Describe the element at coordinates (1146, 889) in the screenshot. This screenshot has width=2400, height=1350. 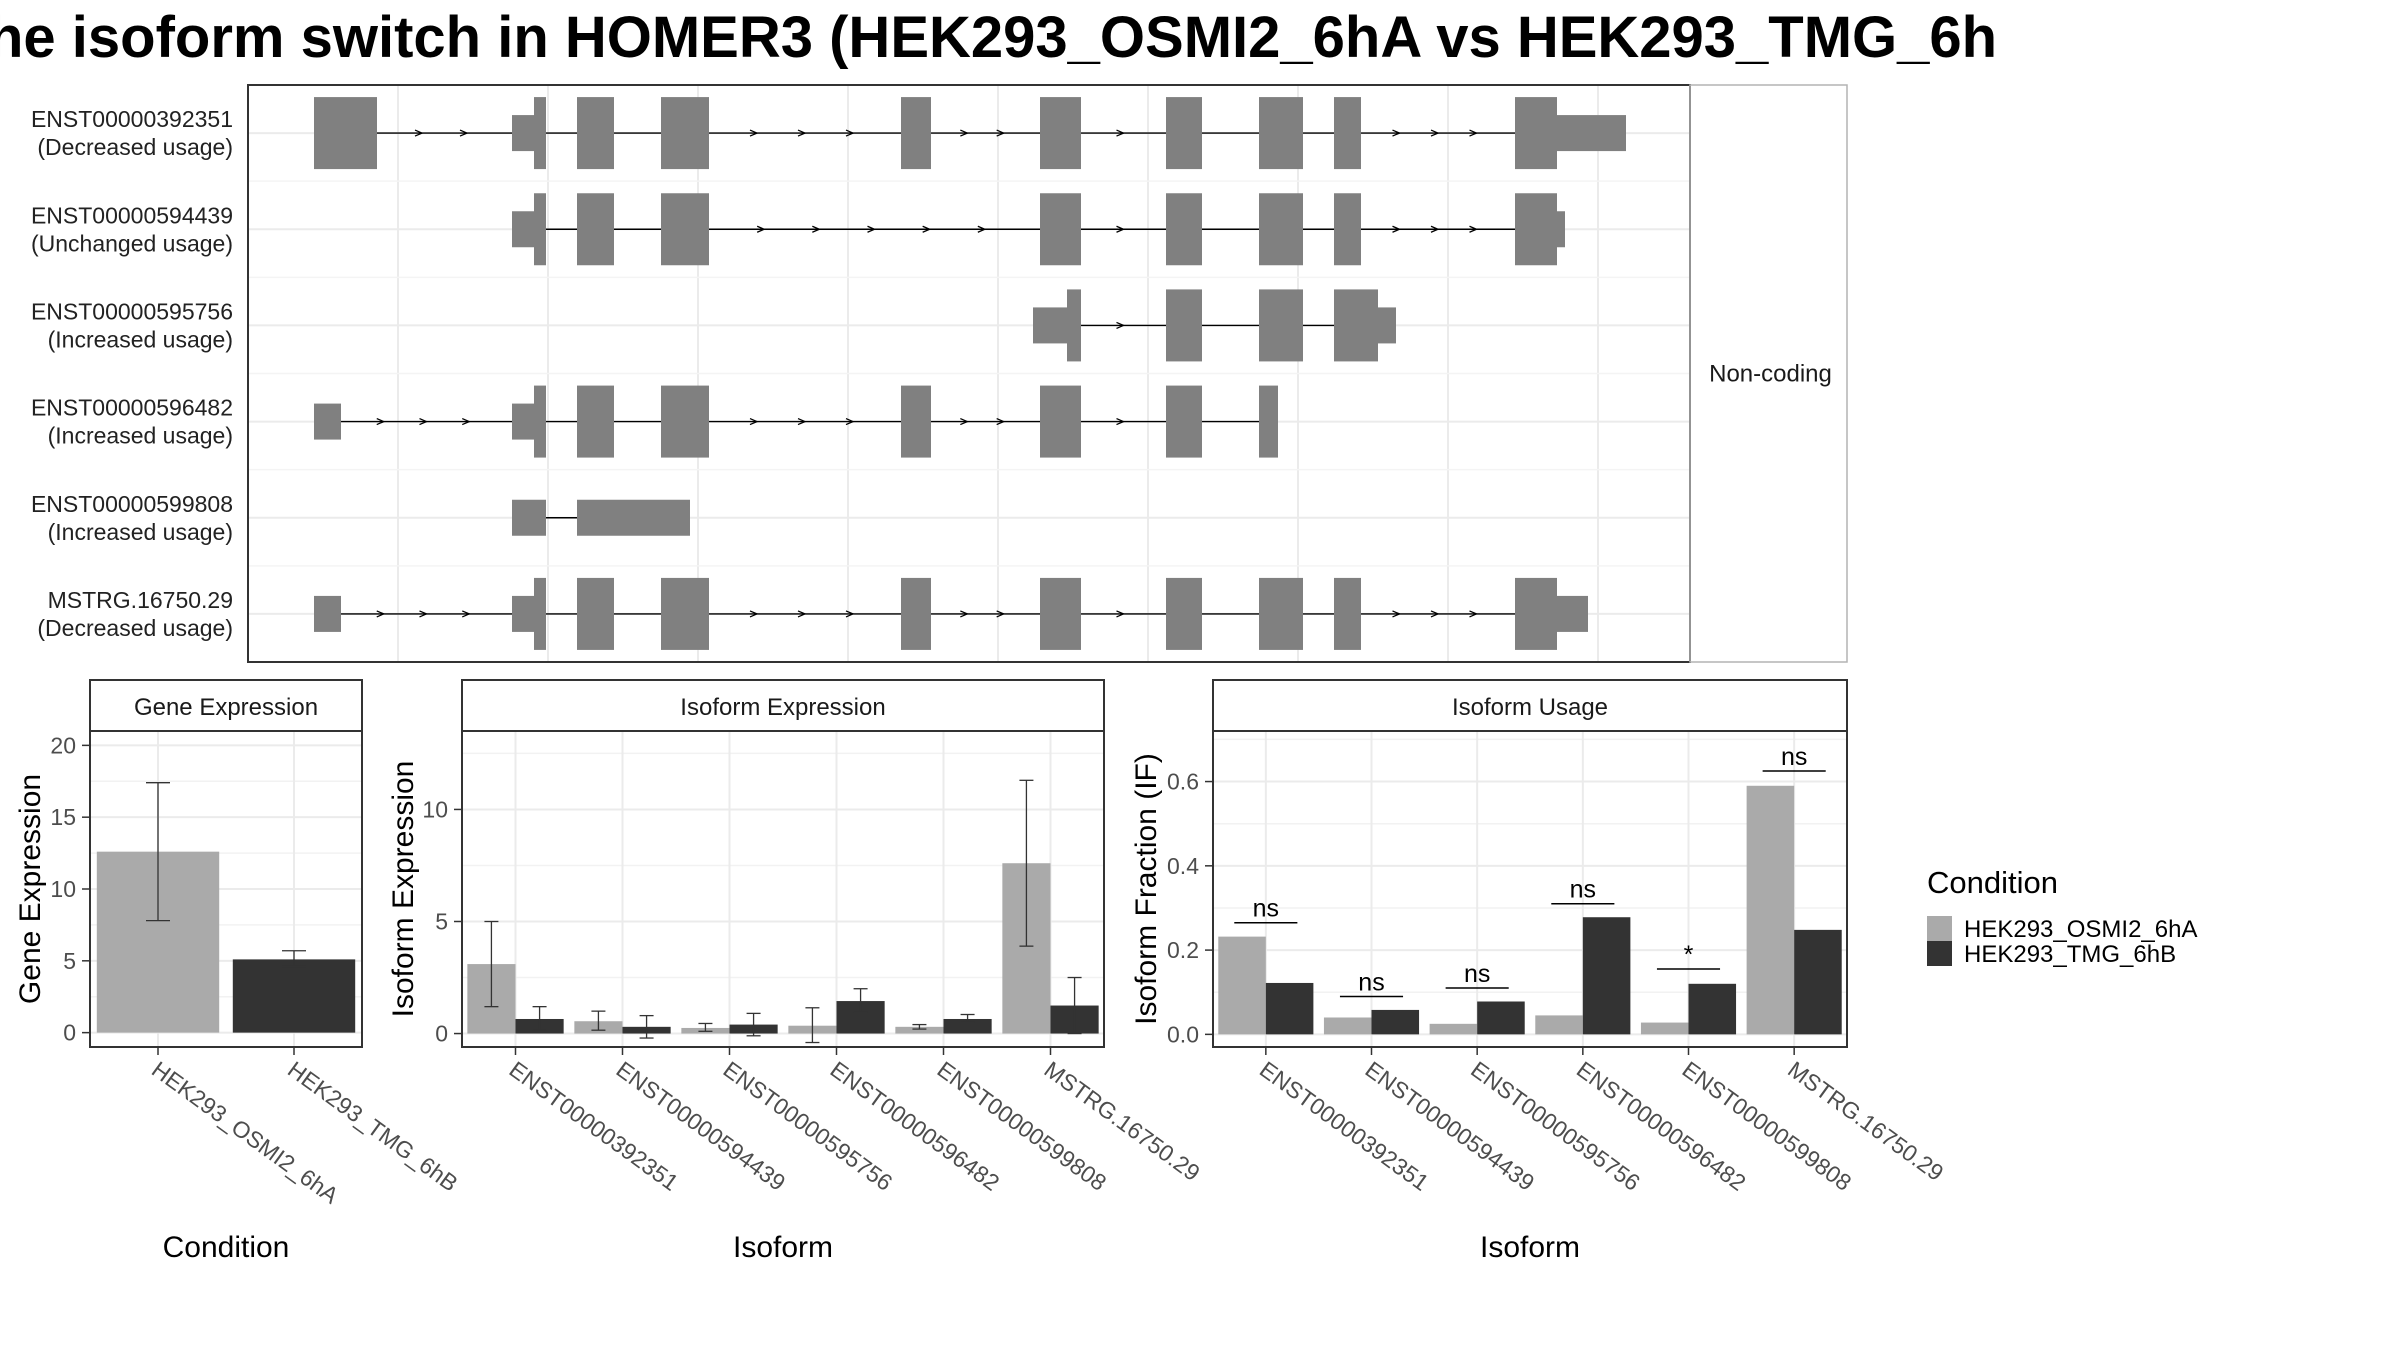
I see `y-axis-title: Isoform Fraction (IF)` at that location.